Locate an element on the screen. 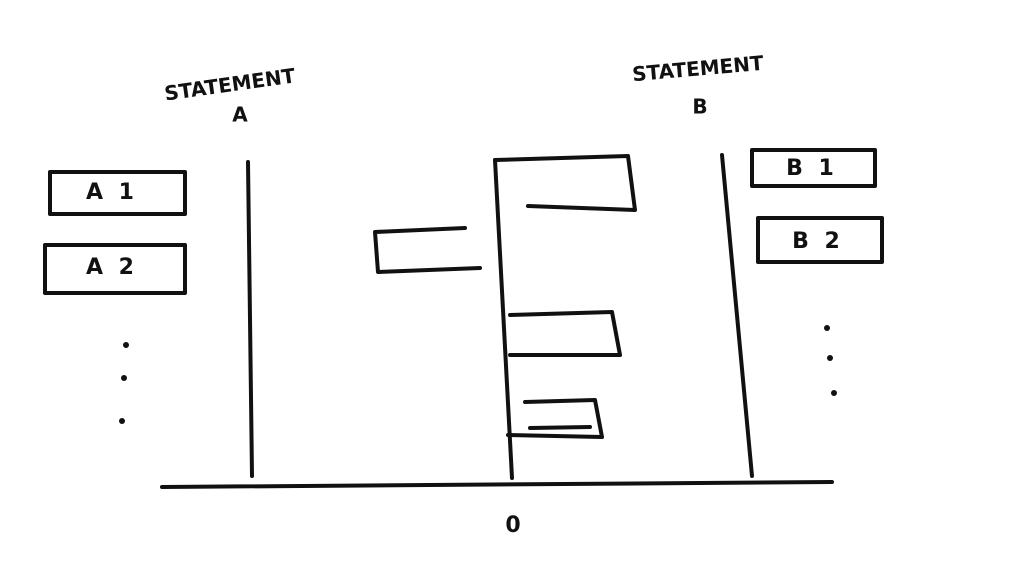  label-b2: B 2 is located at coordinates (818, 241).